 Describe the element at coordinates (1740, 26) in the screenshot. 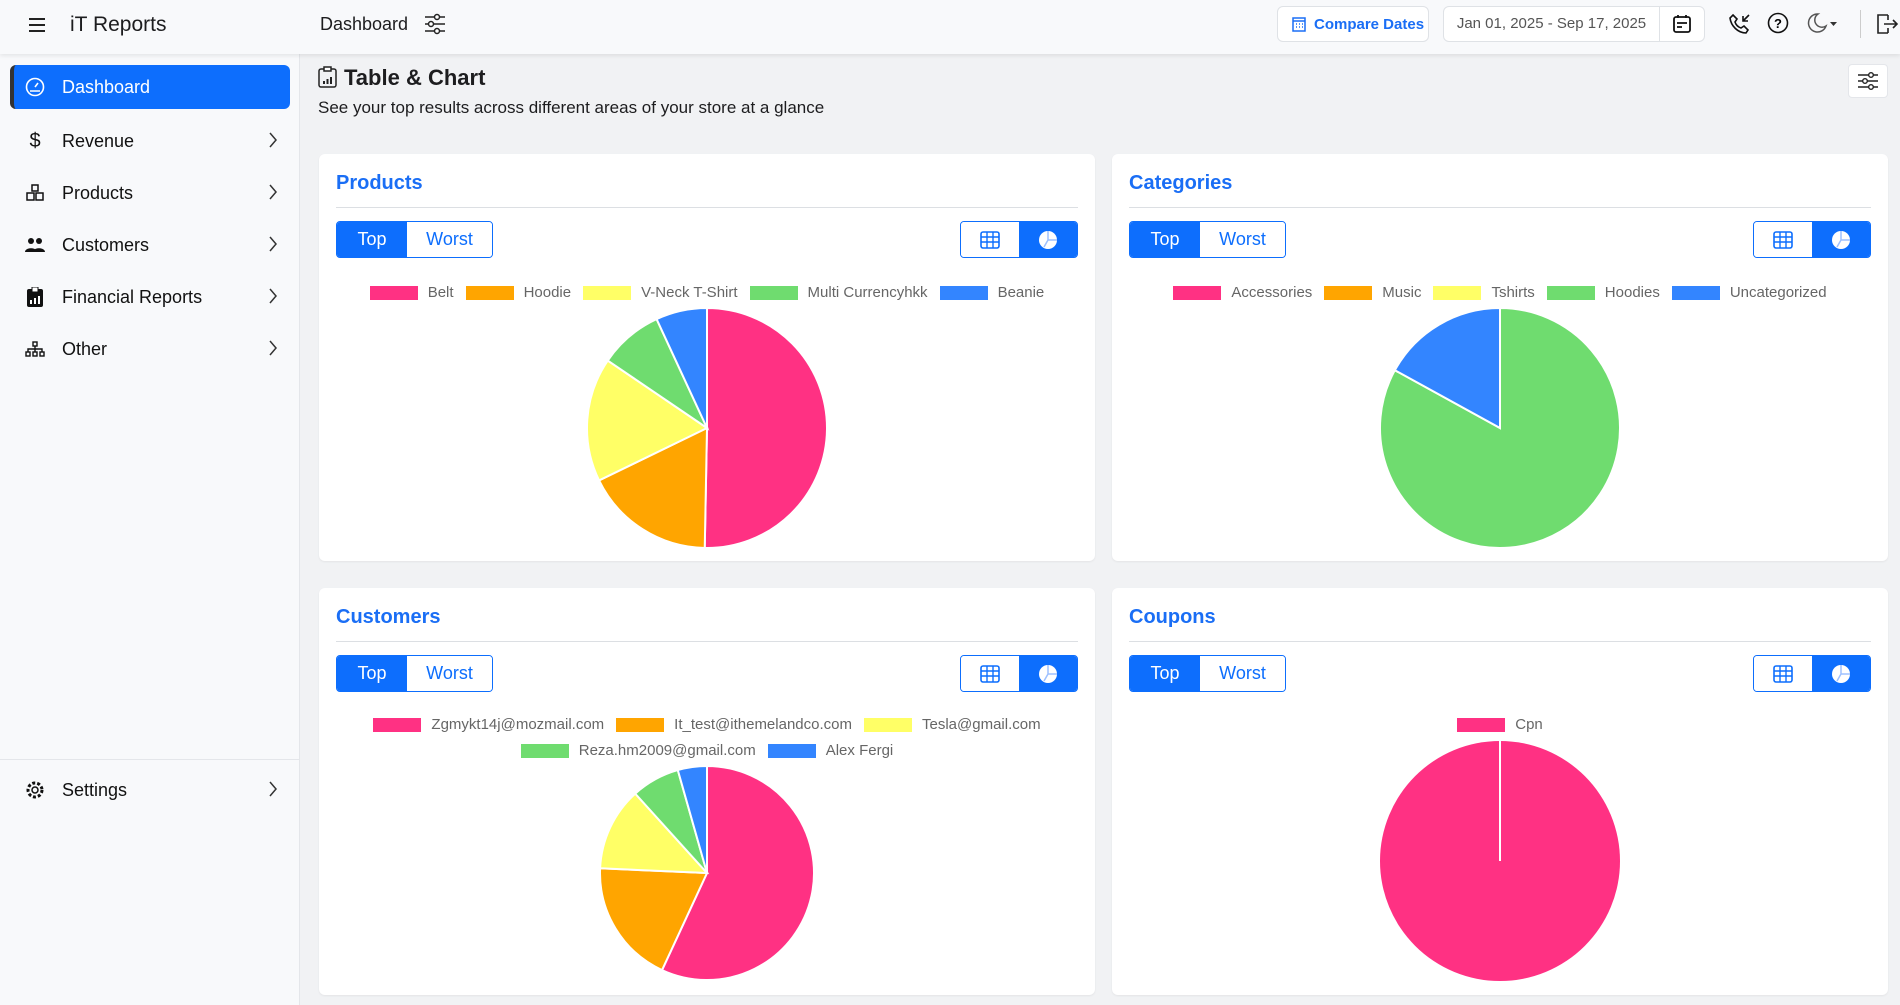

I see `phone-incoming-icon` at that location.